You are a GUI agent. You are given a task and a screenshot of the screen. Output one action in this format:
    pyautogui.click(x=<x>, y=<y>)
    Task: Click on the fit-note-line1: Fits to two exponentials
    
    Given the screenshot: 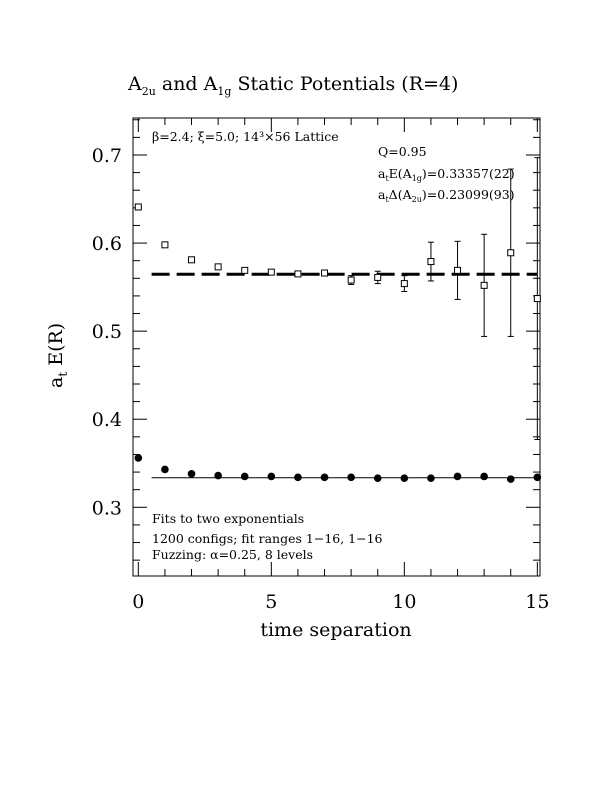 What is the action you would take?
    pyautogui.click(x=228, y=518)
    